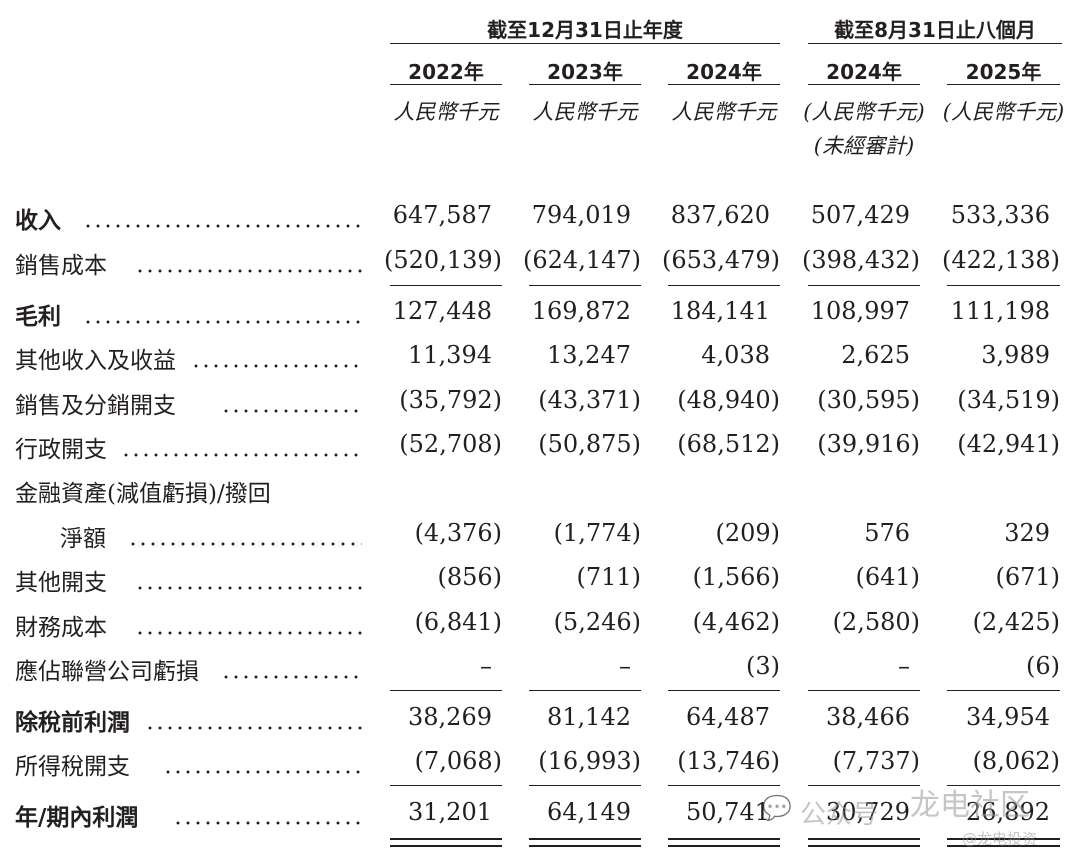 The width and height of the screenshot is (1080, 857). I want to click on table-cell: (7,737), so click(876, 761).